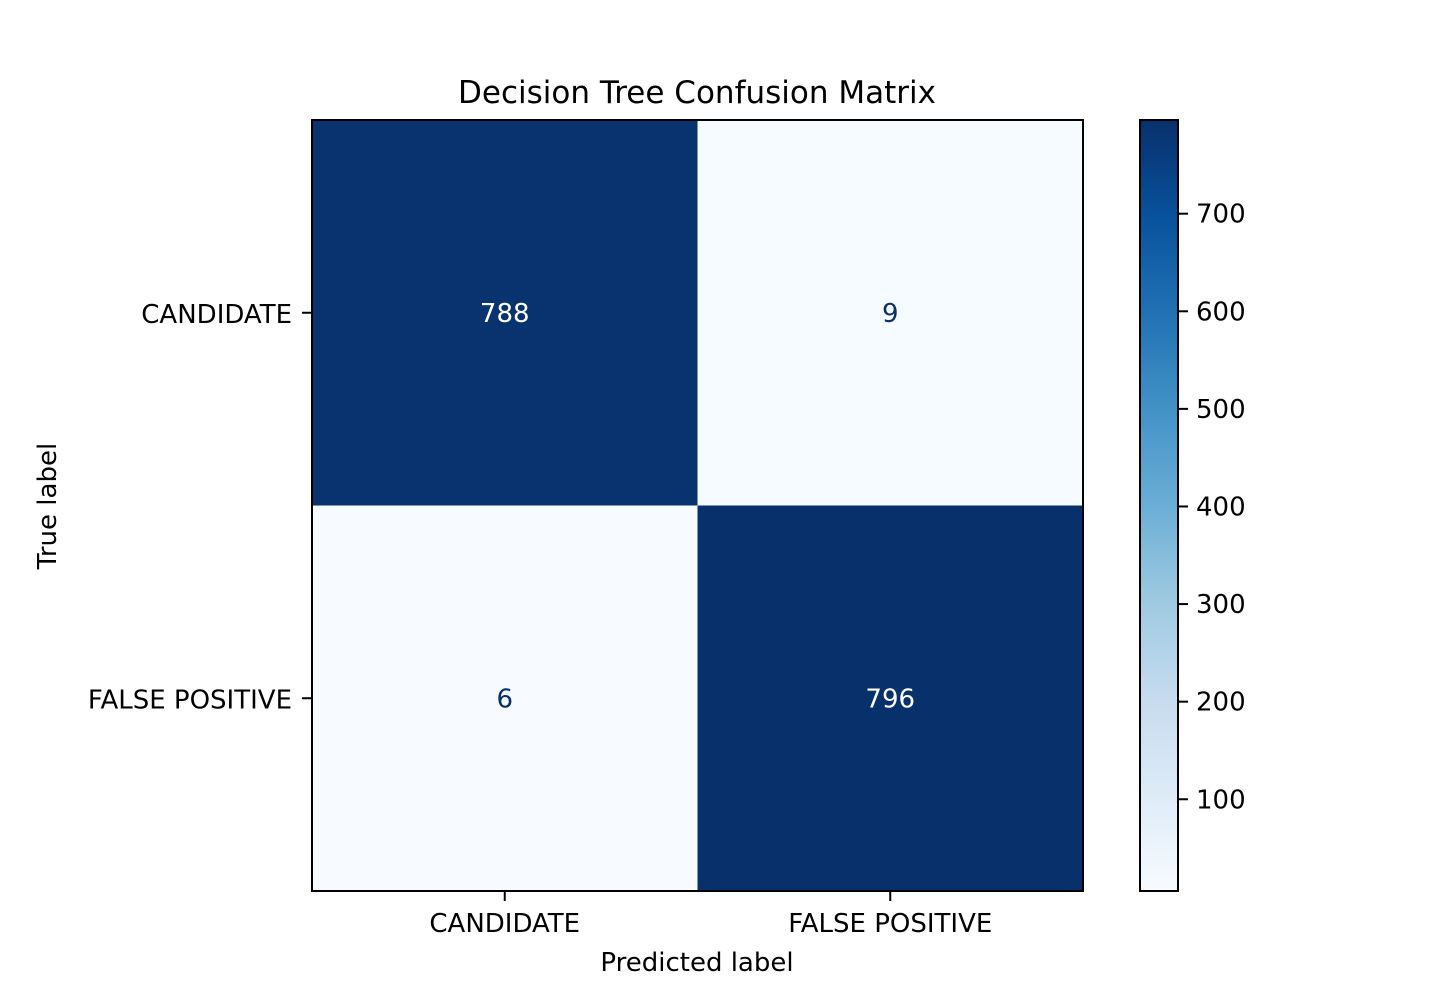  Describe the element at coordinates (710, 915) in the screenshot. I see `x-axis-ticks: CANDIDATE FALSE POSITIVE` at that location.